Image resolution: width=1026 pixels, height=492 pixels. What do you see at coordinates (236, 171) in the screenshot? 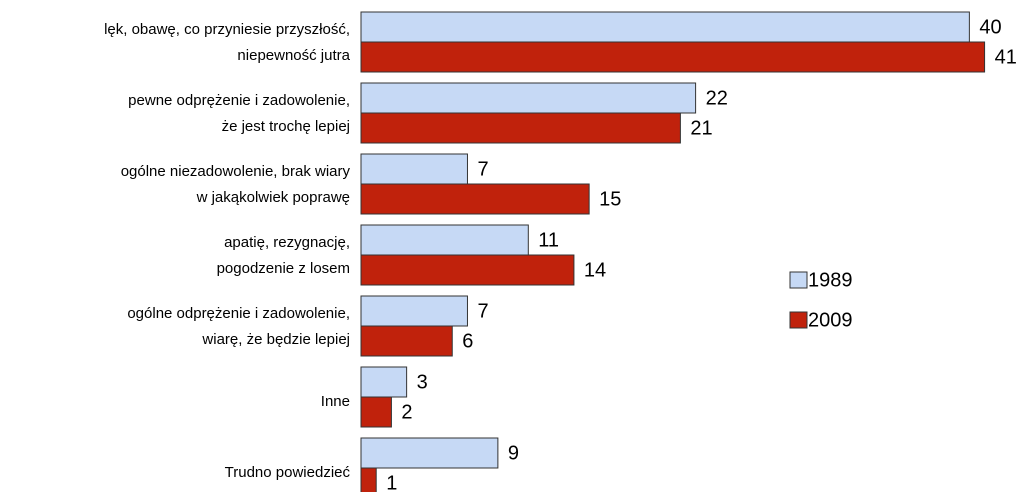
I see `category-label: ogólne niezadowolenie, brak wiary` at bounding box center [236, 171].